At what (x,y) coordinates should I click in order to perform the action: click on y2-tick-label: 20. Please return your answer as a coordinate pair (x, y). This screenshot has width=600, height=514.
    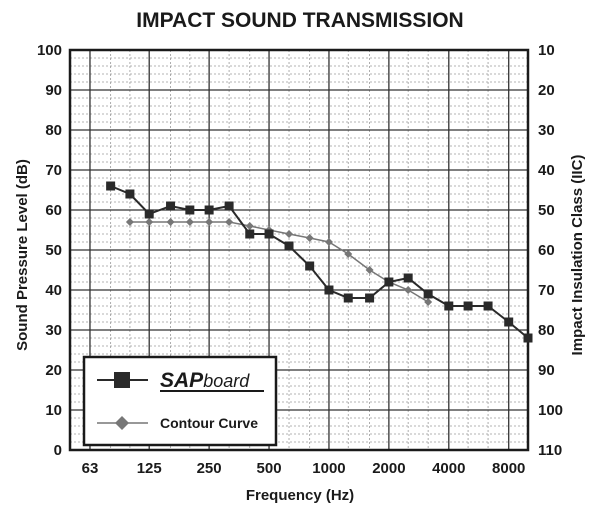
    Looking at the image, I should click on (546, 90).